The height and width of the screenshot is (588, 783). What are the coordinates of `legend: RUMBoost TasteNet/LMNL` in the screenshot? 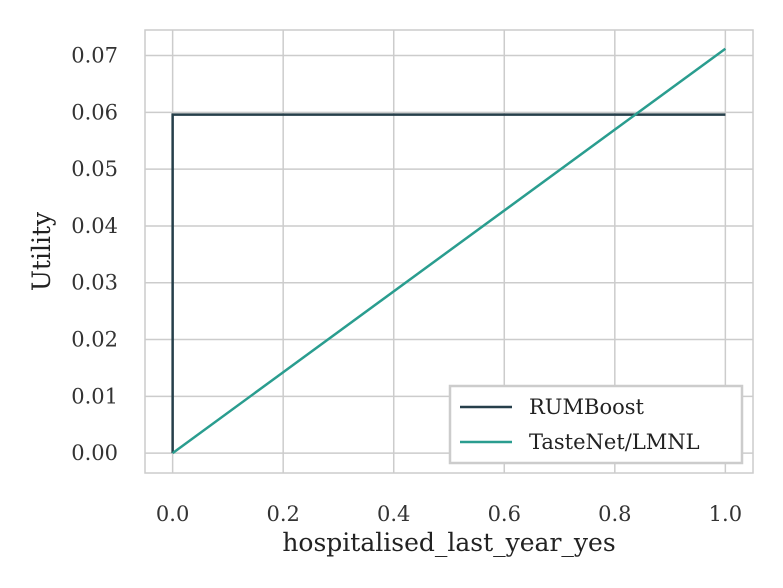 It's located at (596, 424).